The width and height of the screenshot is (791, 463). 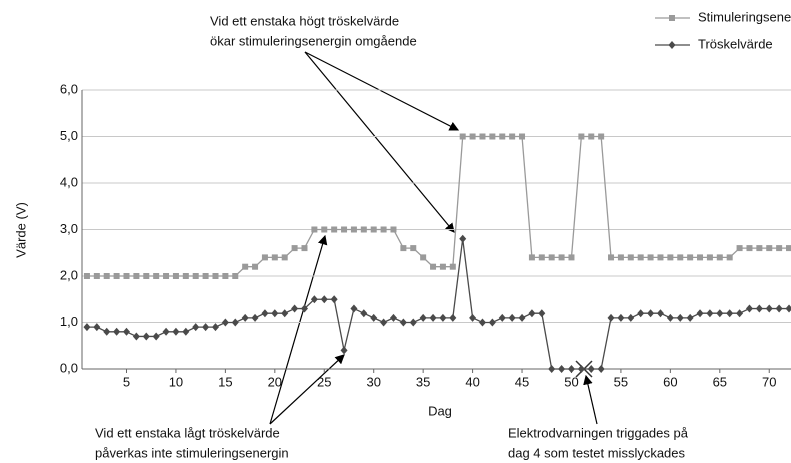 What do you see at coordinates (324, 381) in the screenshot?
I see `x-tick-label: 25` at bounding box center [324, 381].